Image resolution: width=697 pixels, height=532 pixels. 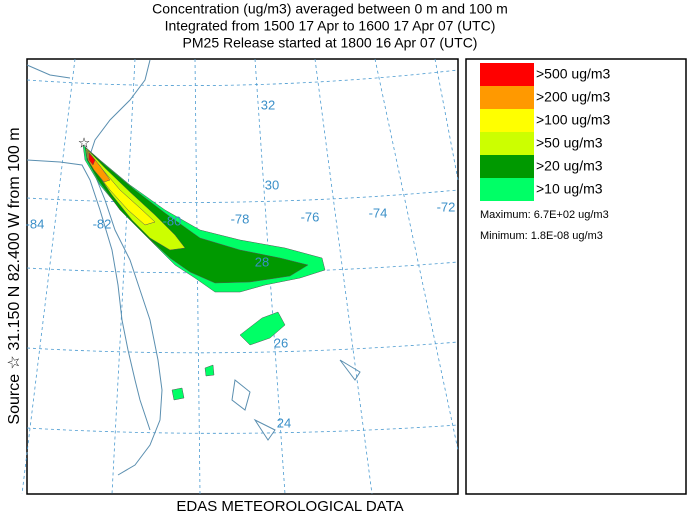 I want to click on lat-label: 28, so click(x=262, y=261).